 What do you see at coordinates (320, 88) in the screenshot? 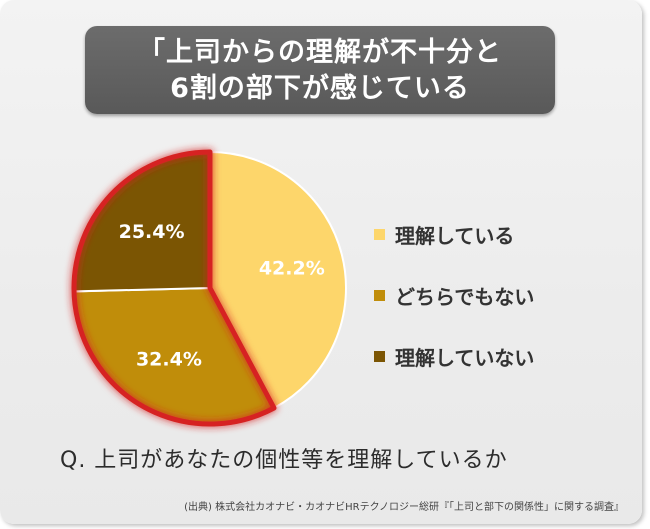
I see `chart-title-line-2: 6割の部下が感じている` at bounding box center [320, 88].